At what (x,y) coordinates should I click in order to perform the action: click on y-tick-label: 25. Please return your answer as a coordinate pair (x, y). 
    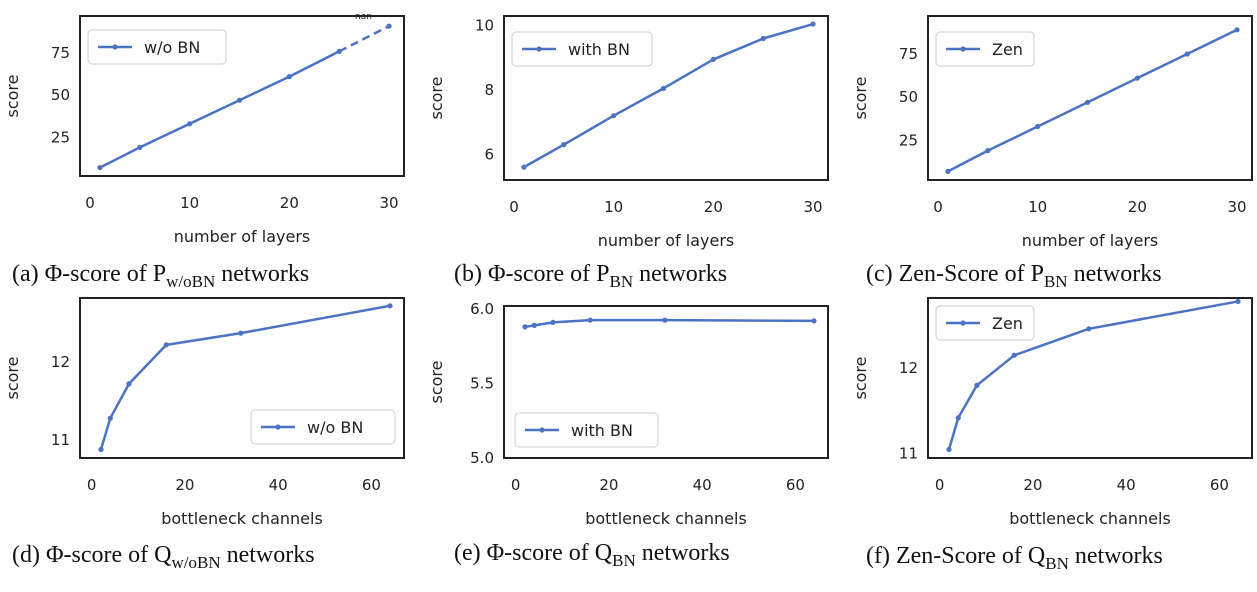
    Looking at the image, I should click on (908, 140).